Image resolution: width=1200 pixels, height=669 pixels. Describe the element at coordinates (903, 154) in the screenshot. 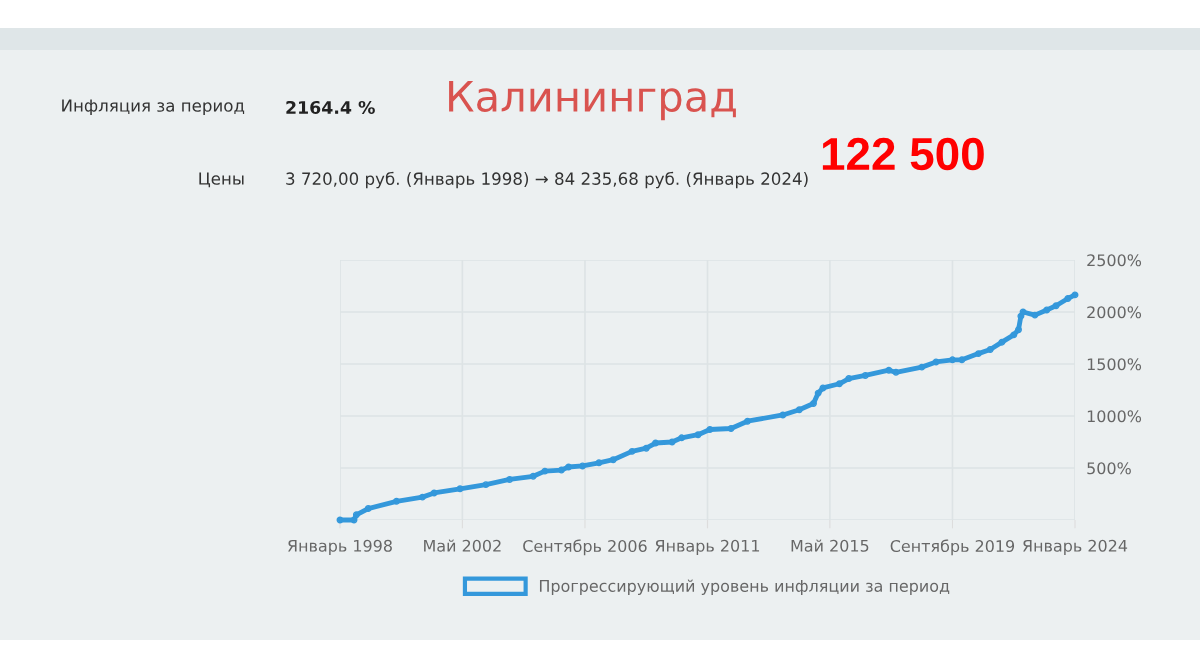

I see `text: 122 500` at that location.